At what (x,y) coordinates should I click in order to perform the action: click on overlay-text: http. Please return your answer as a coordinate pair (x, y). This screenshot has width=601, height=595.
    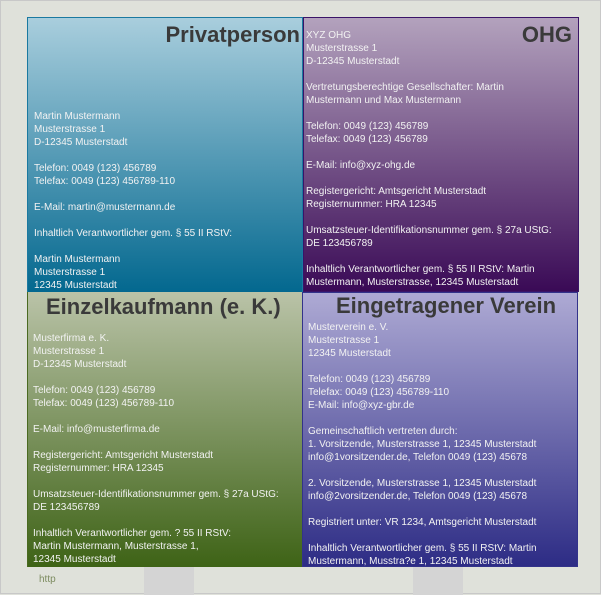
    Looking at the image, I should click on (47, 579).